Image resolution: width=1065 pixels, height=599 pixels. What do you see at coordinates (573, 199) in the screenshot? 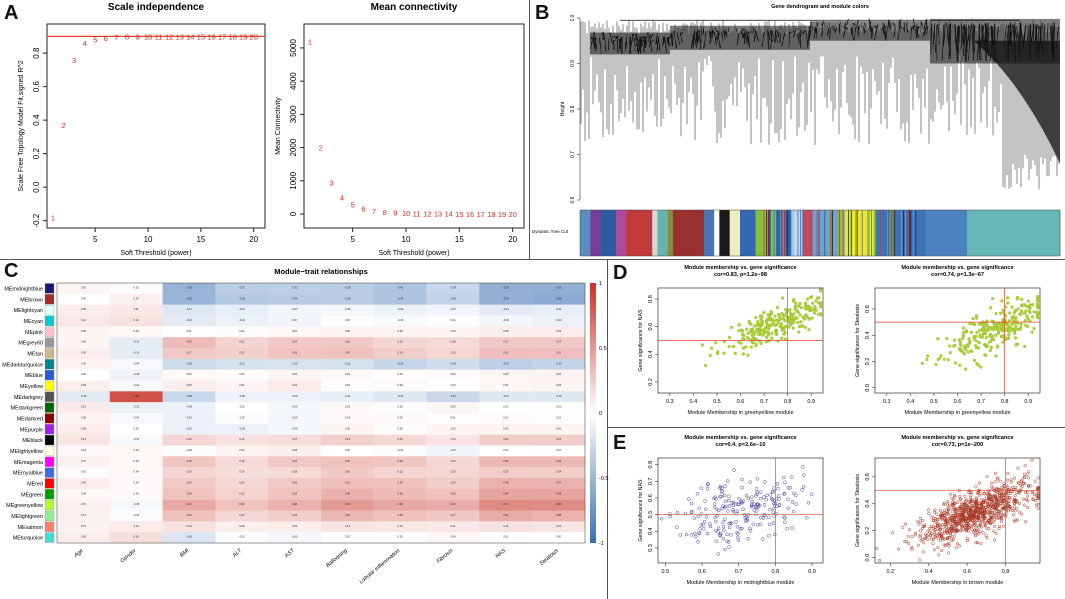
I see `y-tick-label: 0.6` at bounding box center [573, 199].